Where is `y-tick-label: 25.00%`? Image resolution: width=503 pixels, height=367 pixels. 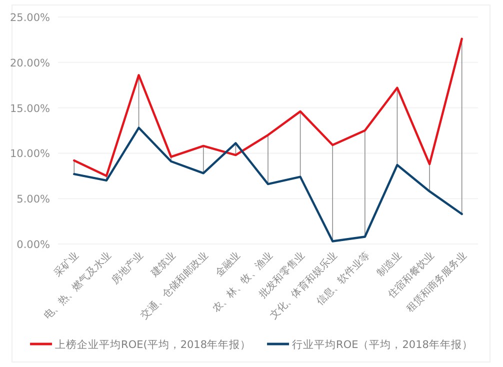
y-tick-label: 25.00% is located at coordinates (30, 18).